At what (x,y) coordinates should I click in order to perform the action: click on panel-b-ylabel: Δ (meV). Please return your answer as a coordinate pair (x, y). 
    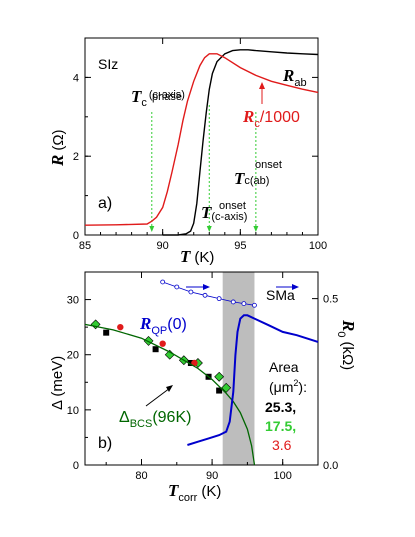
    Looking at the image, I should click on (57, 383).